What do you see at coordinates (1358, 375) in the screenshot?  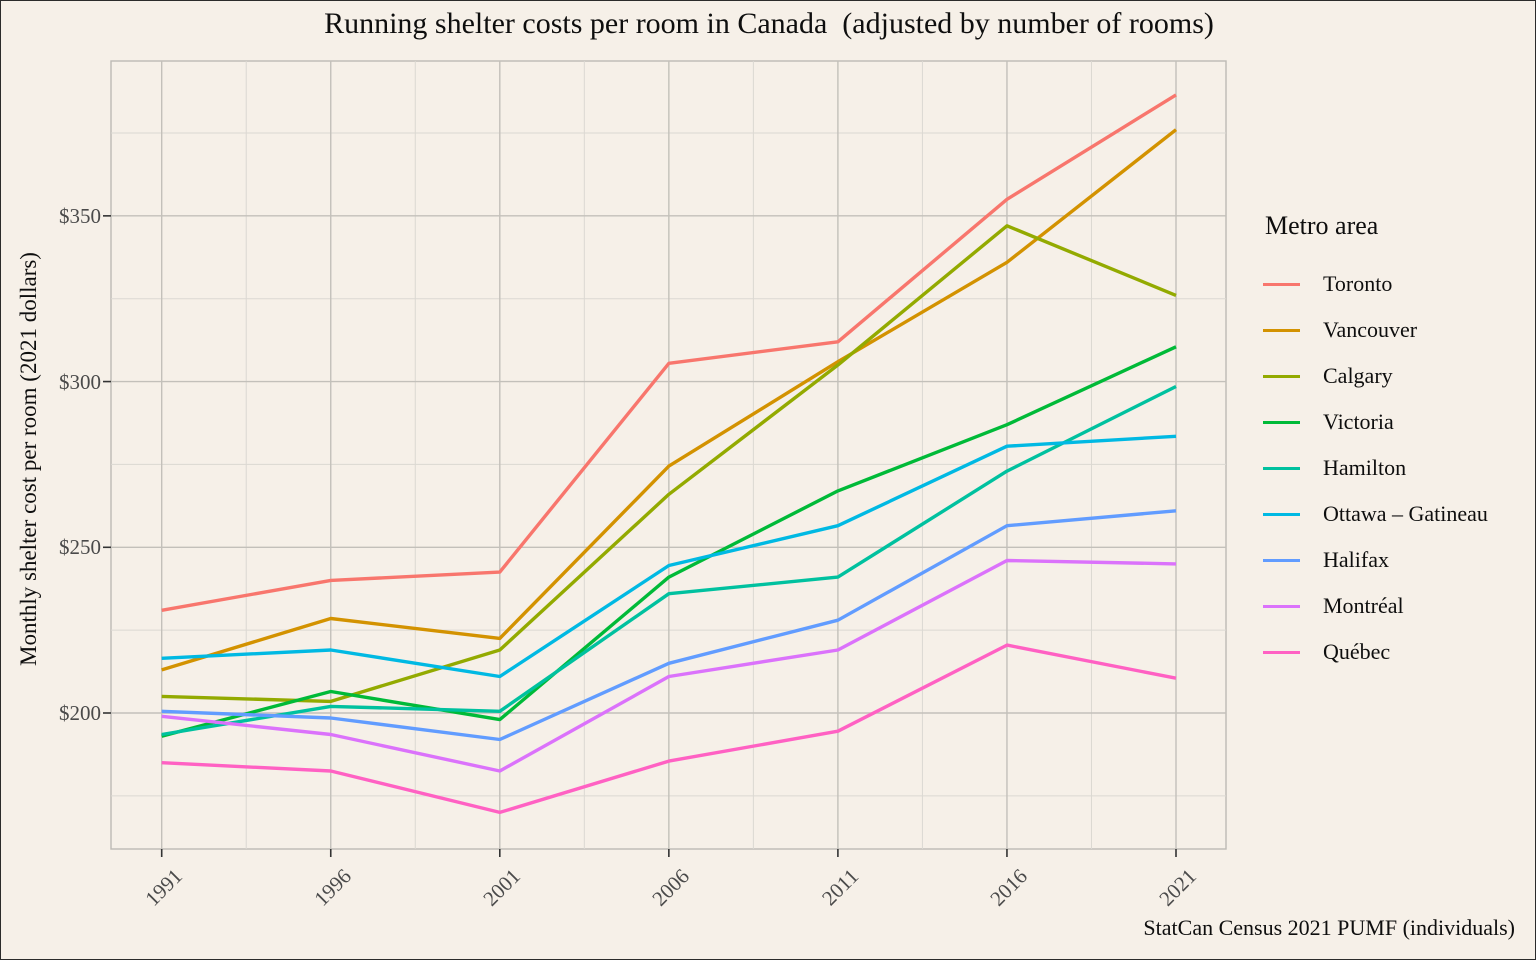 I see `legend-item-label: Calgary` at bounding box center [1358, 375].